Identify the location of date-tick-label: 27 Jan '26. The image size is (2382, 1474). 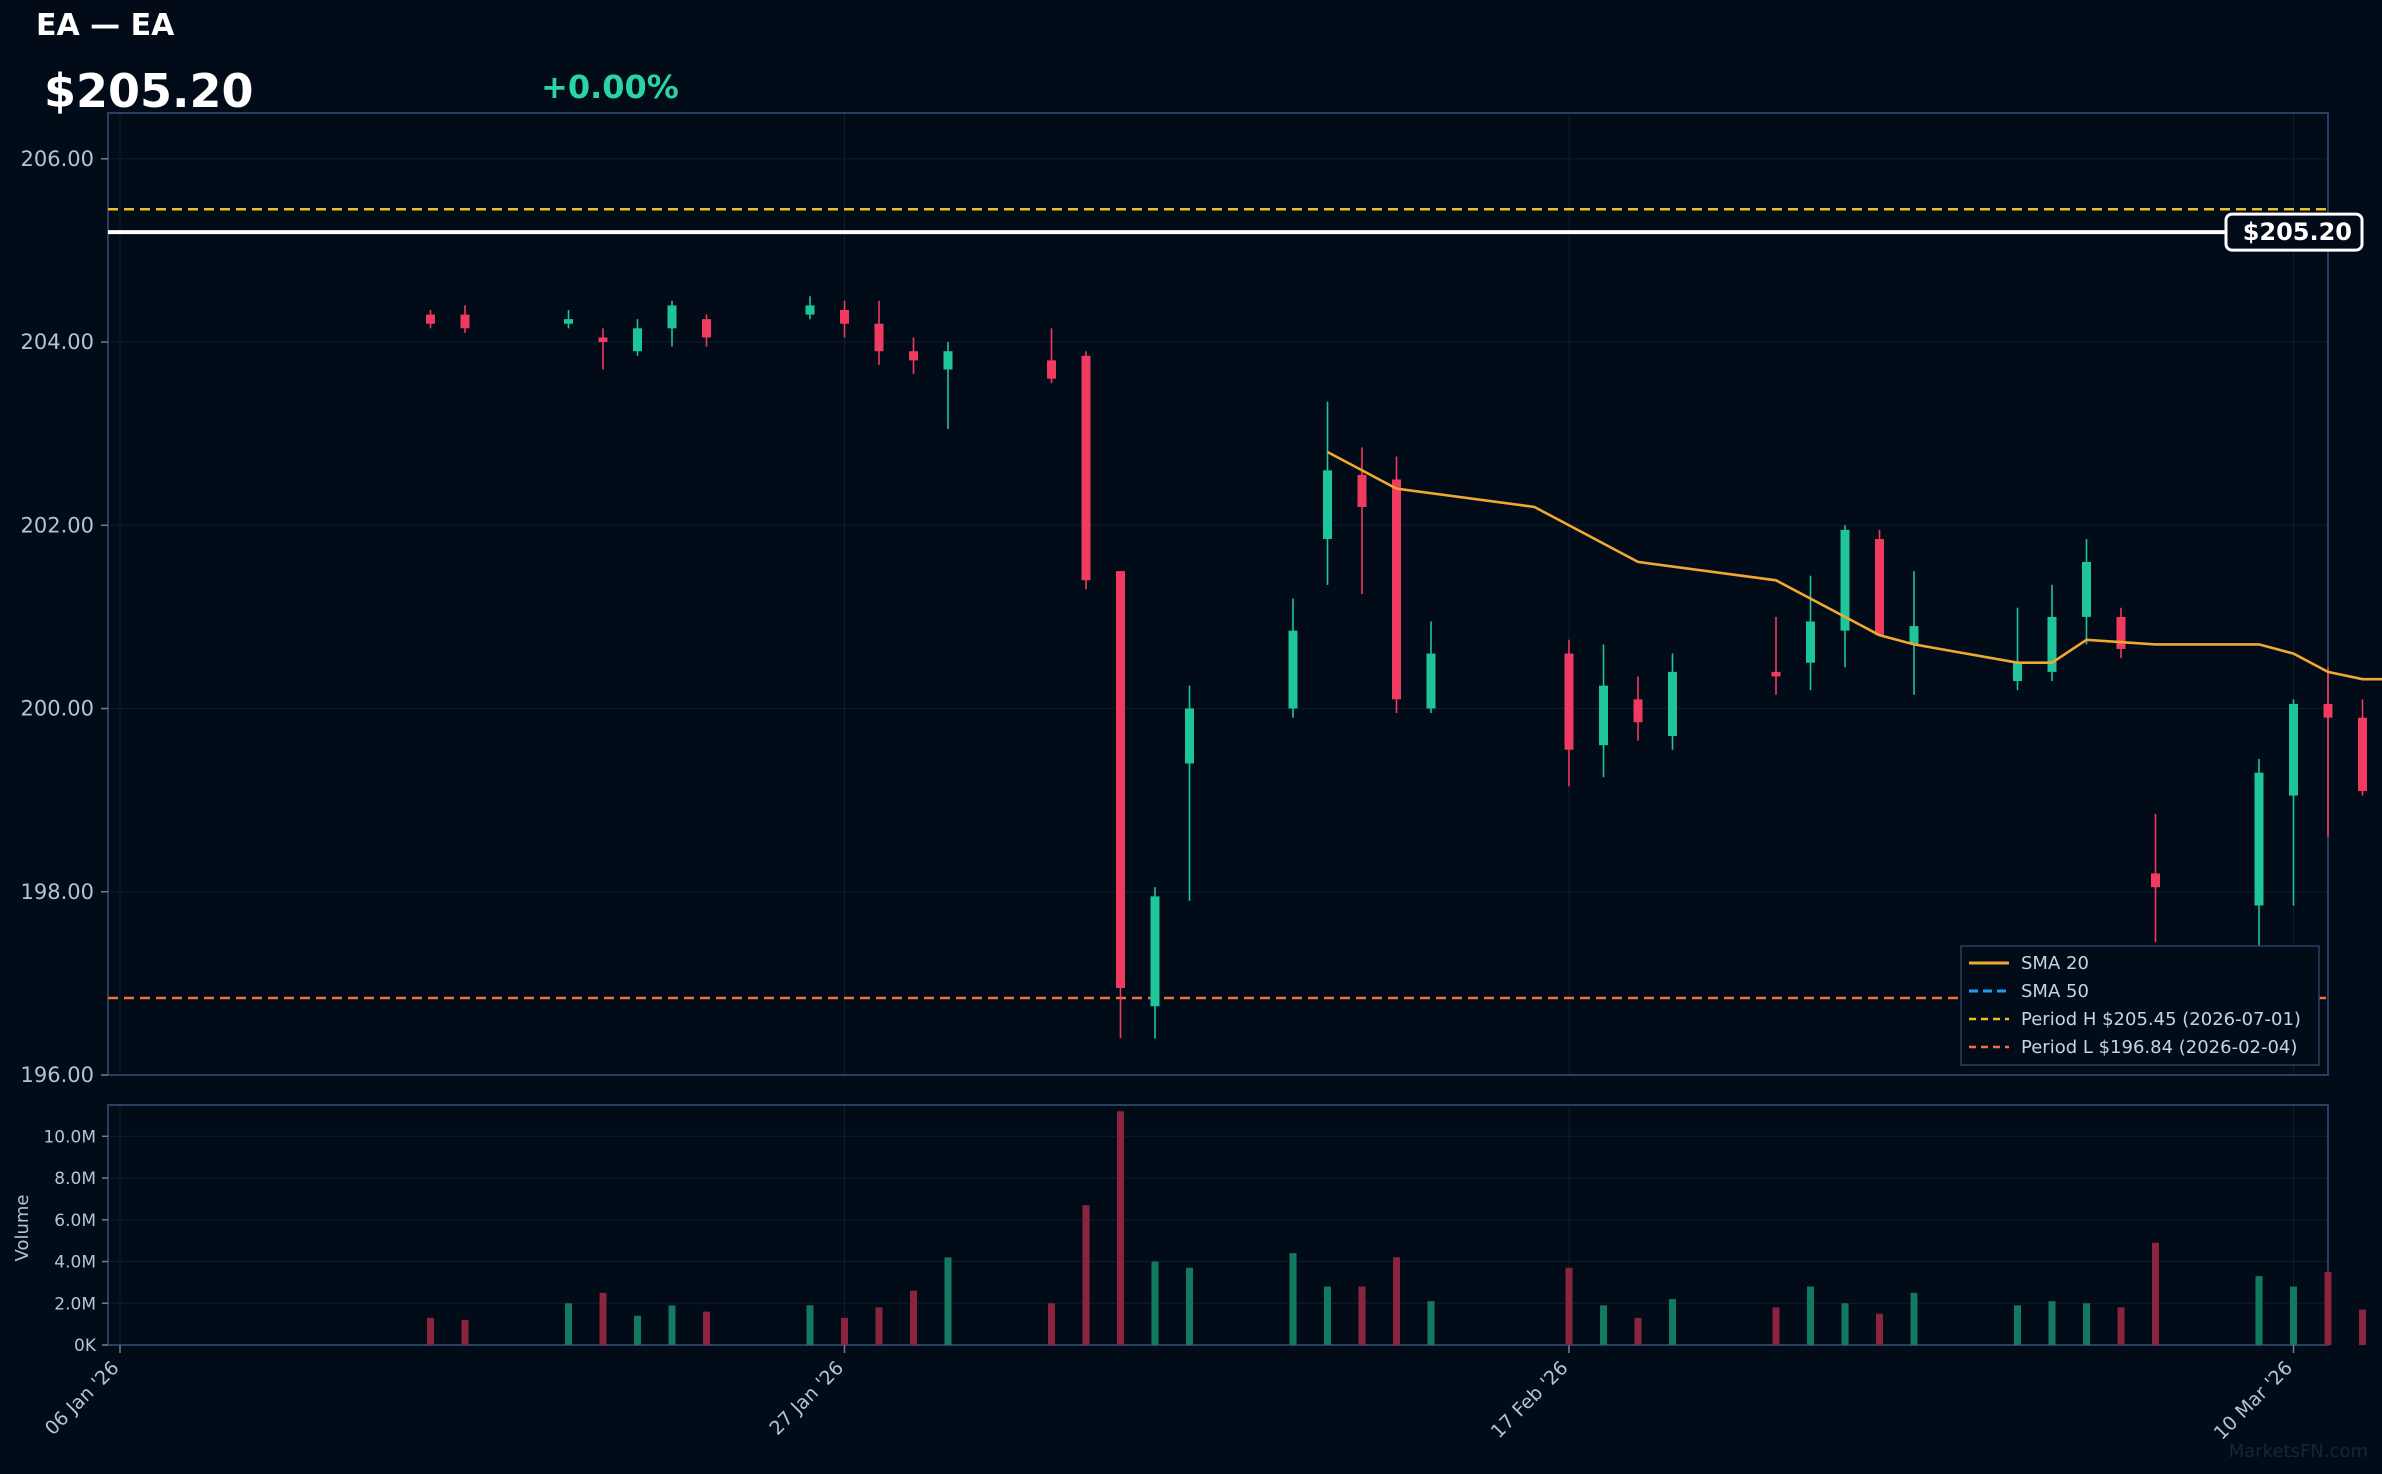
(806, 1398).